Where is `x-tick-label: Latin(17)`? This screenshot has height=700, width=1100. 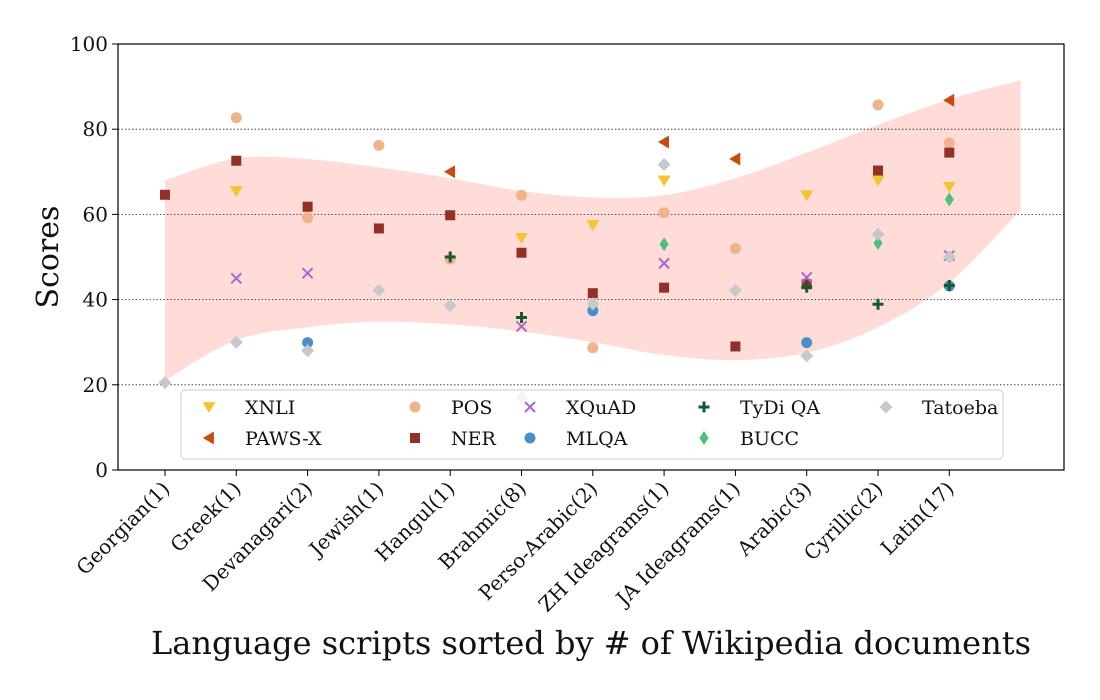 x-tick-label: Latin(17) is located at coordinates (917, 518).